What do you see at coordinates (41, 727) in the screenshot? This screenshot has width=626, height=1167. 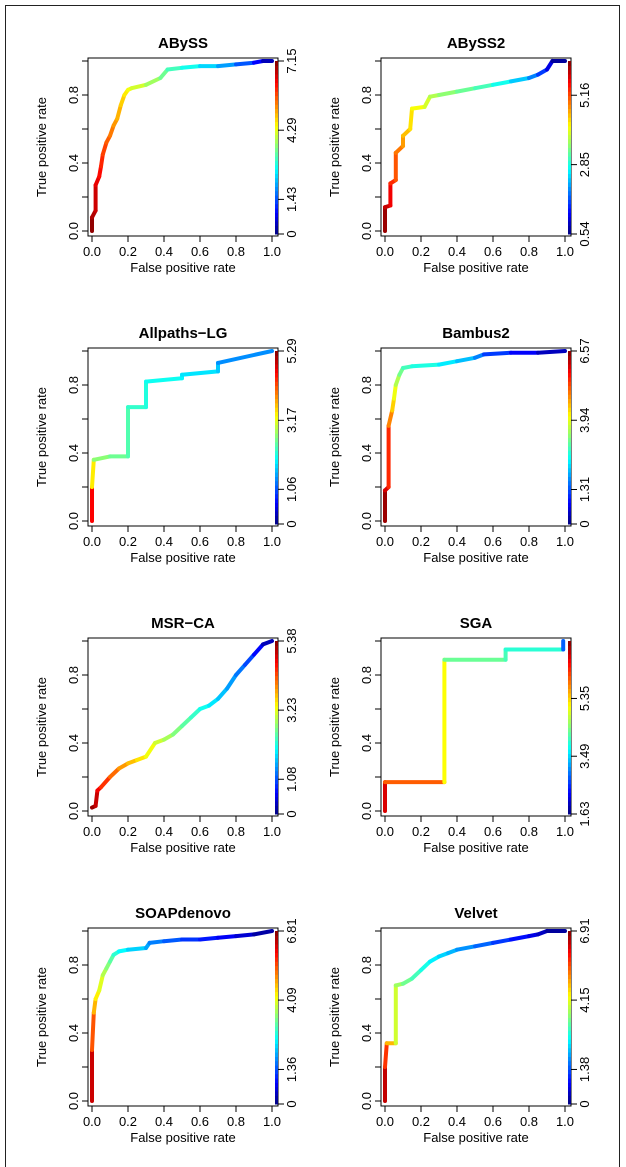 I see `y-axis-label: True positive rate` at bounding box center [41, 727].